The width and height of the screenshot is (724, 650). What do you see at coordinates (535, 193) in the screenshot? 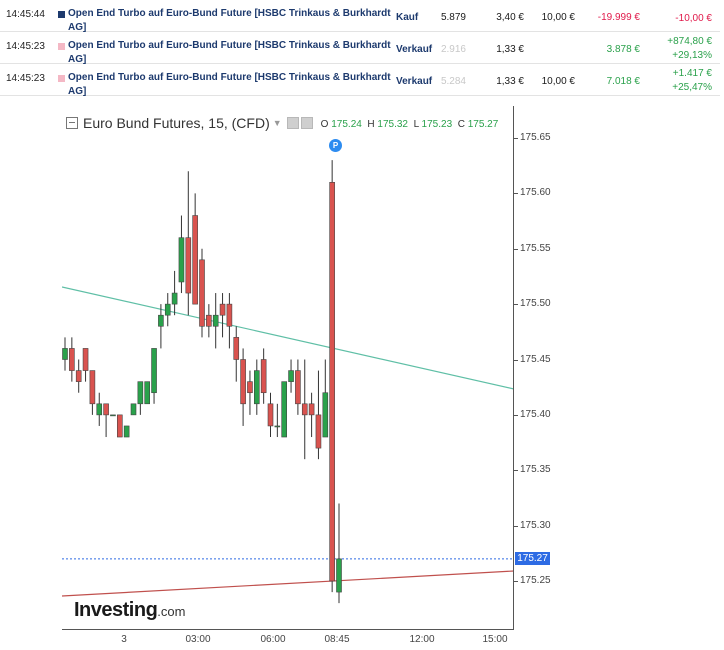
I see `y-tick-label: 175.60` at bounding box center [535, 193].